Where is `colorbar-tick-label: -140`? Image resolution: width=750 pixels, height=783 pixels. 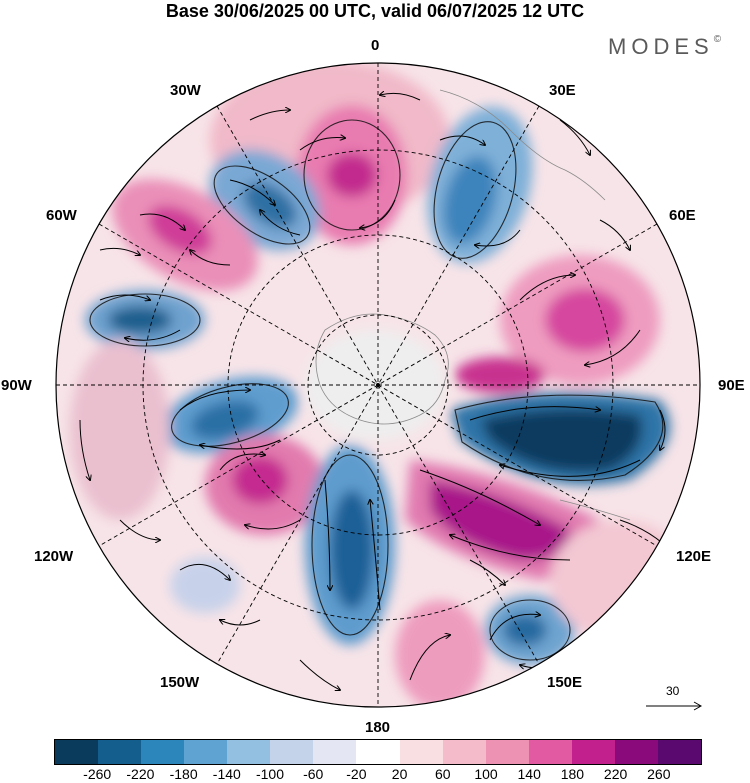
colorbar-tick-label: -140 is located at coordinates (226, 774).